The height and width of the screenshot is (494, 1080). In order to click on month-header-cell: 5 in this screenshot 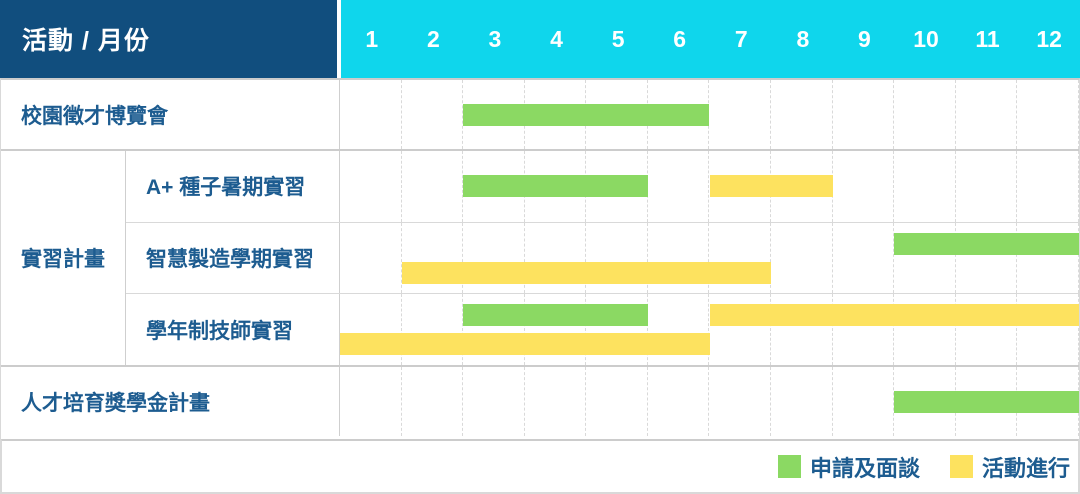, I will do `click(618, 38)`.